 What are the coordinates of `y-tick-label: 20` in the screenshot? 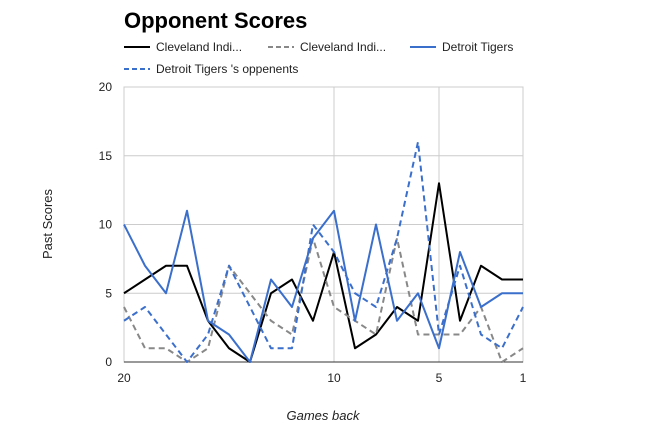 It's located at (106, 87).